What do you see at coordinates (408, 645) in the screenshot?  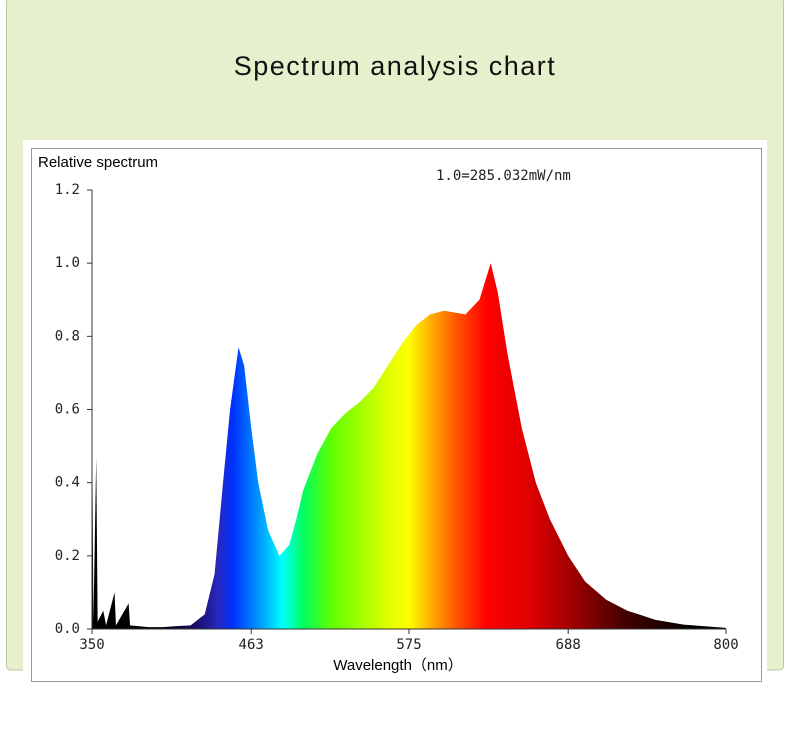 I see `x-tick-label: 575` at bounding box center [408, 645].